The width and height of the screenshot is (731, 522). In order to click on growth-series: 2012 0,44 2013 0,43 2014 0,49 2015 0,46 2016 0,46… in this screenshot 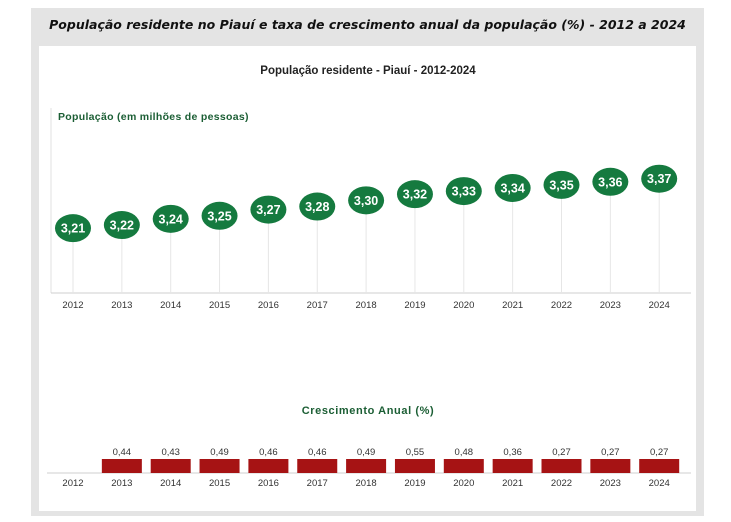, I will do `click(371, 468)`.